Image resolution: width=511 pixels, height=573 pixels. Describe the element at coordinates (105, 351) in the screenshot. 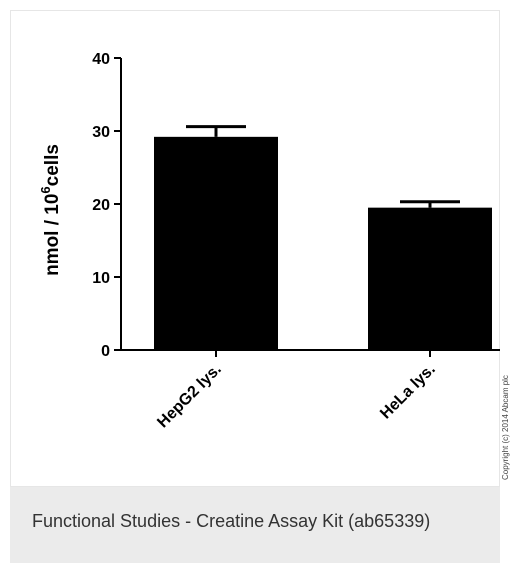

I see `y-tick-label-0: 0` at that location.